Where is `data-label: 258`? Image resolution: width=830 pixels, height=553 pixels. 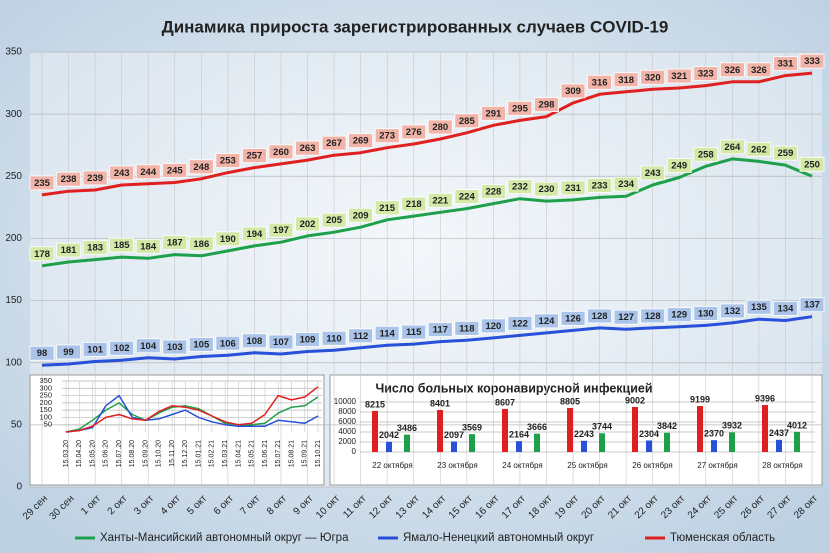
data-label: 258 is located at coordinates (706, 154).